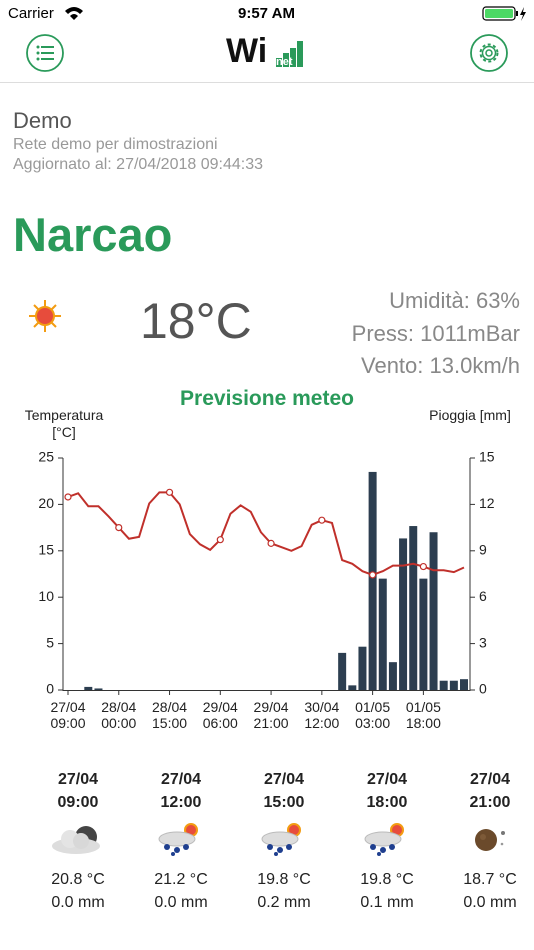 The width and height of the screenshot is (534, 950). Describe the element at coordinates (487, 503) in the screenshot. I see `y2-tick-label: 12` at that location.